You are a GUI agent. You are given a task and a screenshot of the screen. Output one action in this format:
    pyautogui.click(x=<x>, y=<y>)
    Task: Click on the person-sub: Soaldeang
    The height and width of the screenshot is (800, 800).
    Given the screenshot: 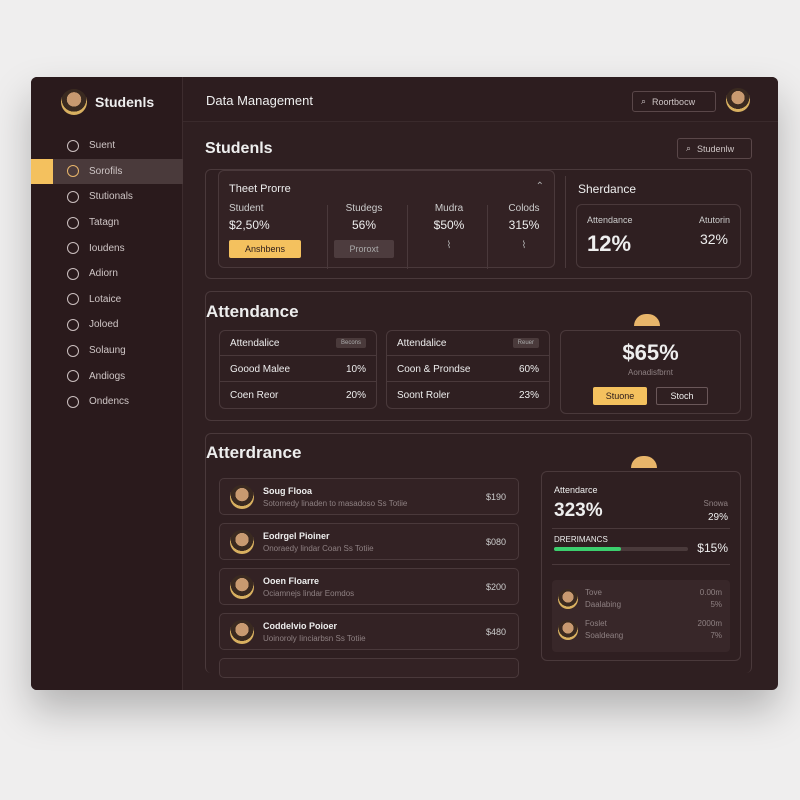 What is the action you would take?
    pyautogui.click(x=604, y=635)
    